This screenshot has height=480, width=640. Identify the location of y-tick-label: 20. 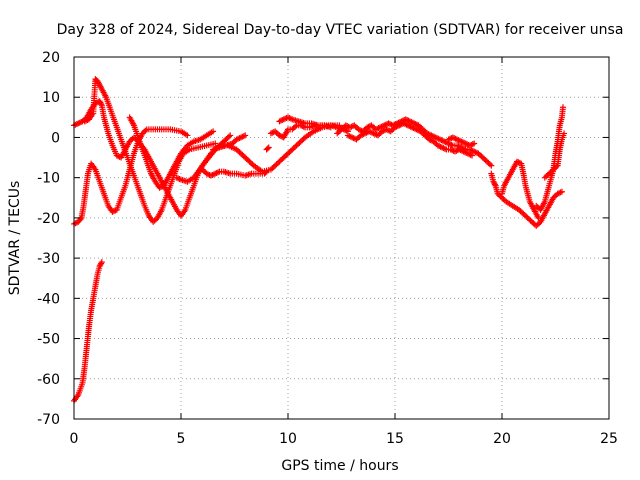
(51, 58).